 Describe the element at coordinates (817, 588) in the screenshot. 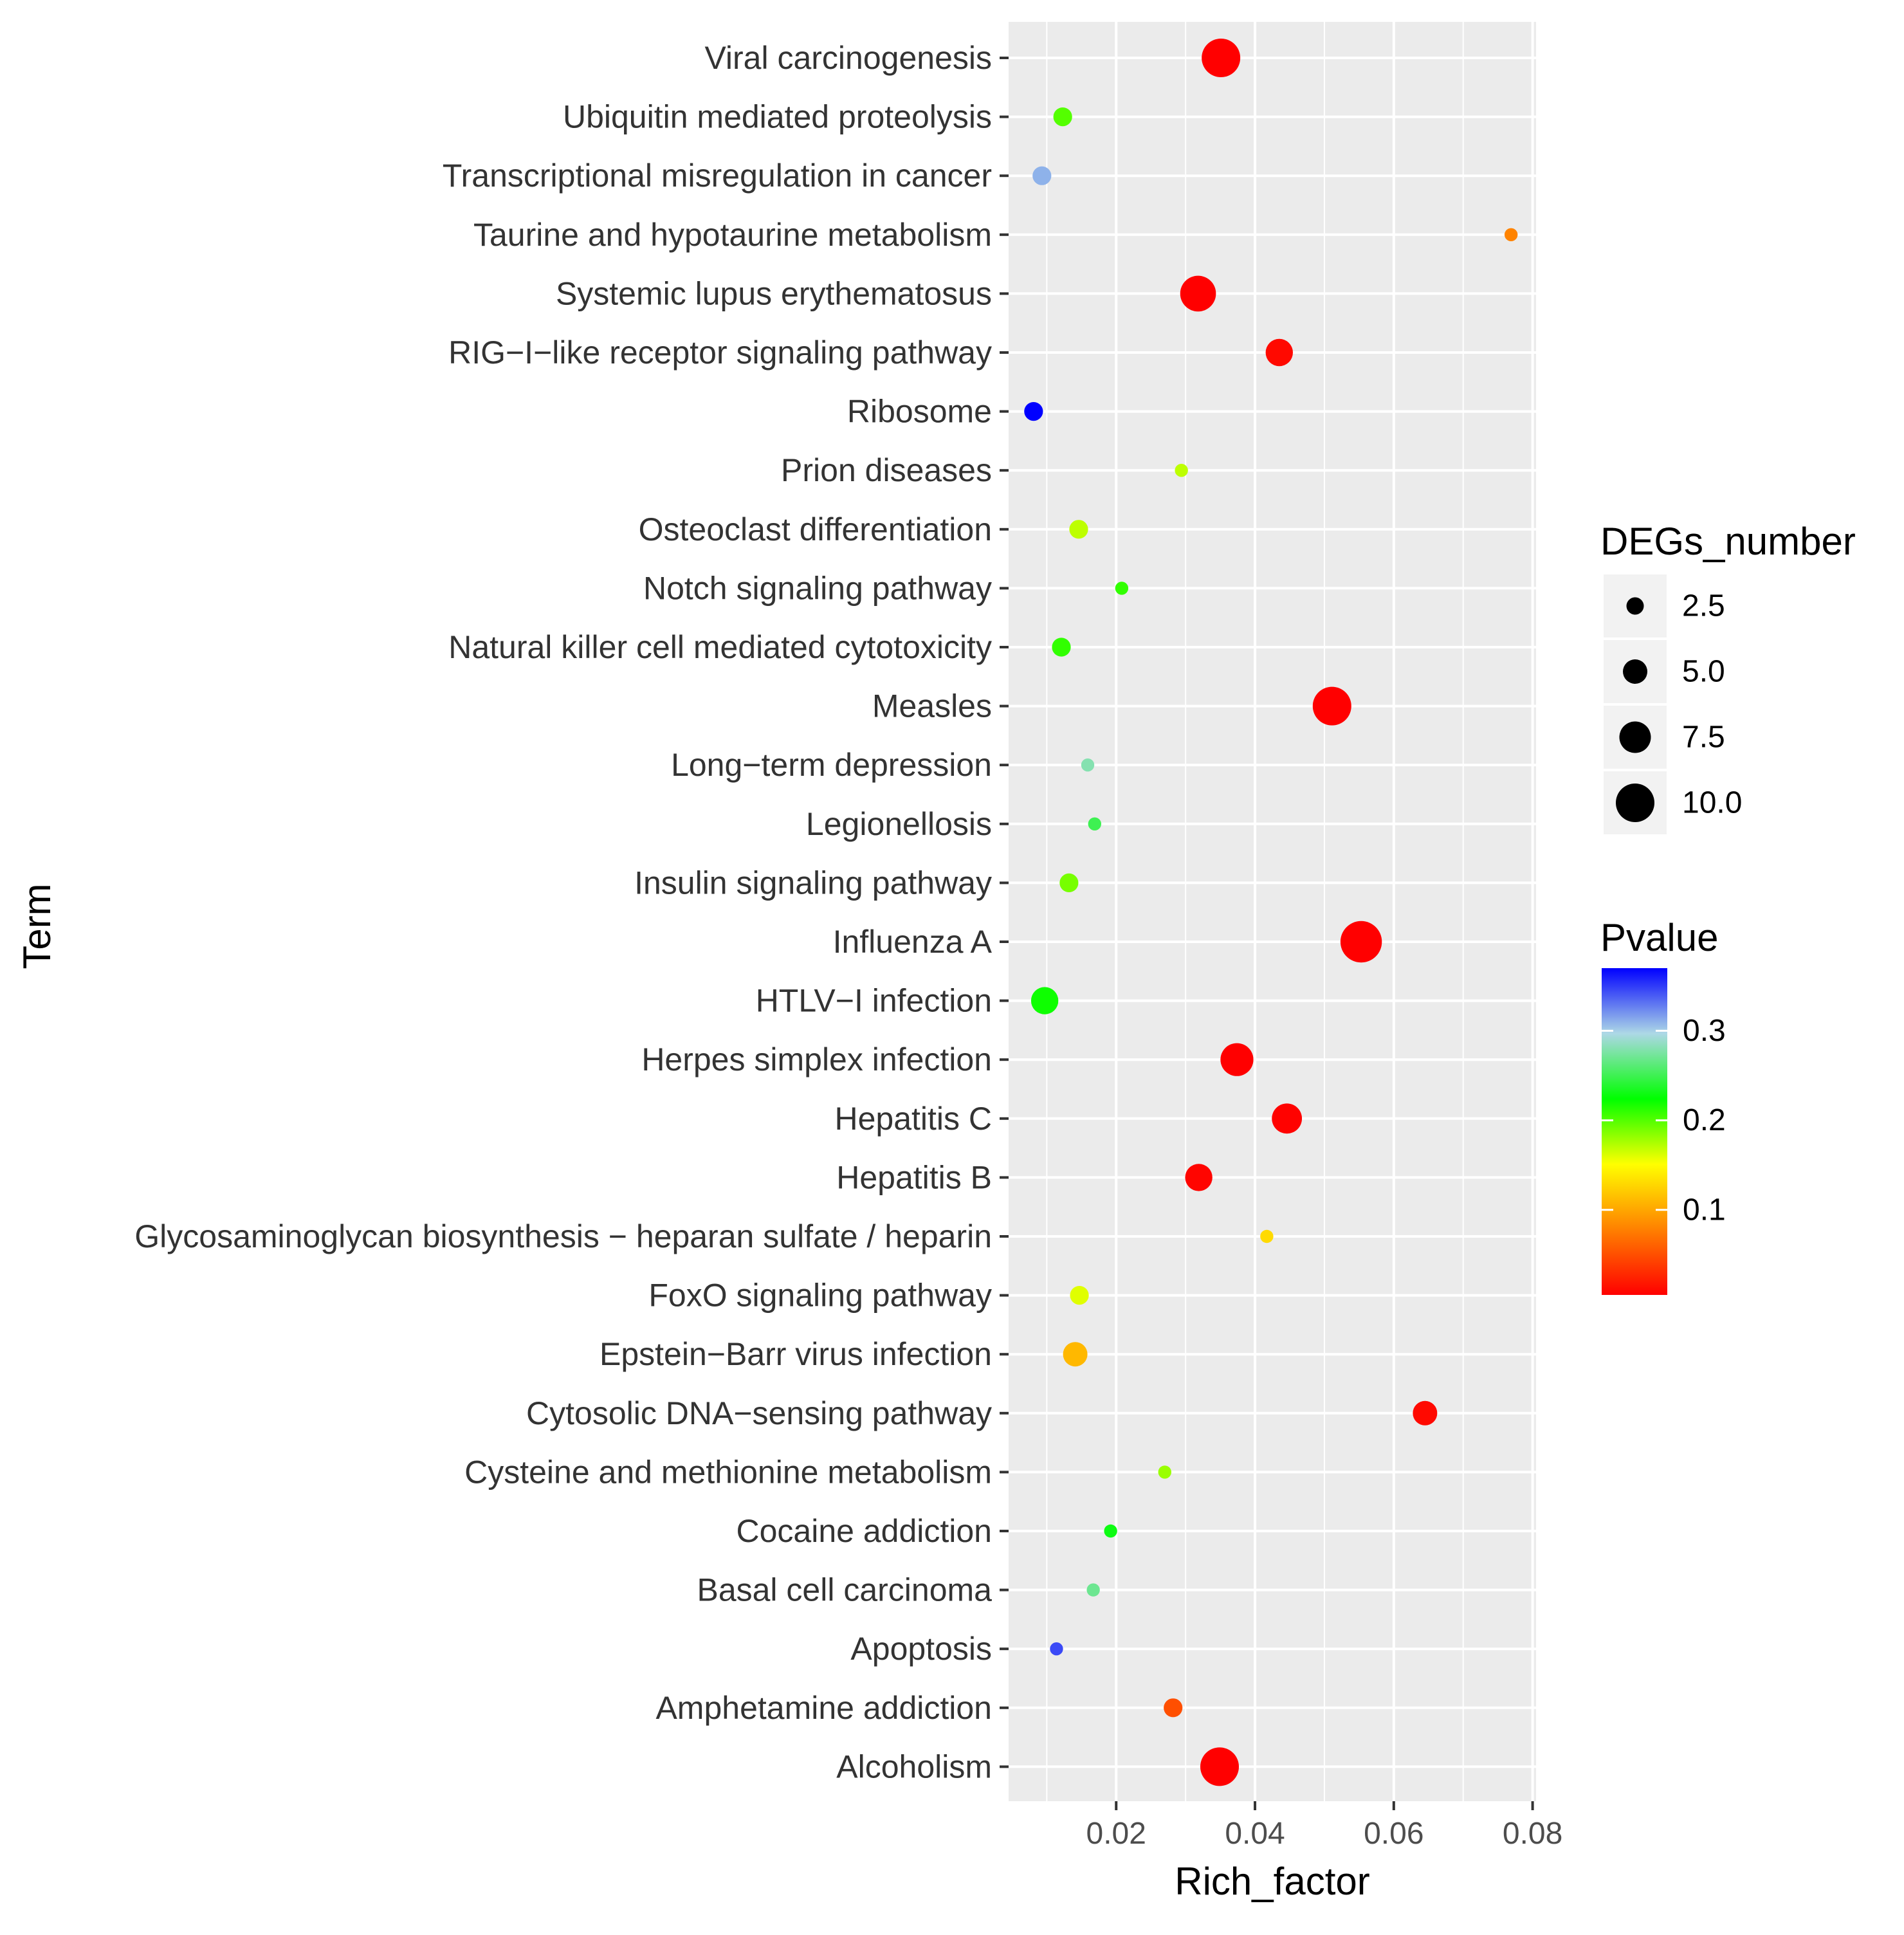

I see `term-label: Notch signaling pathway` at that location.